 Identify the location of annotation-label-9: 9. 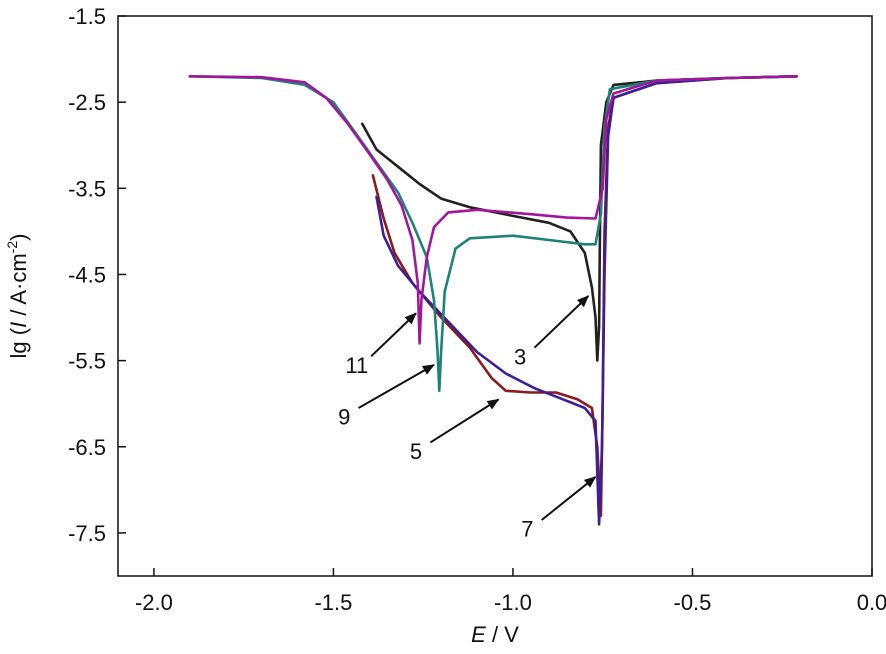
(344, 417).